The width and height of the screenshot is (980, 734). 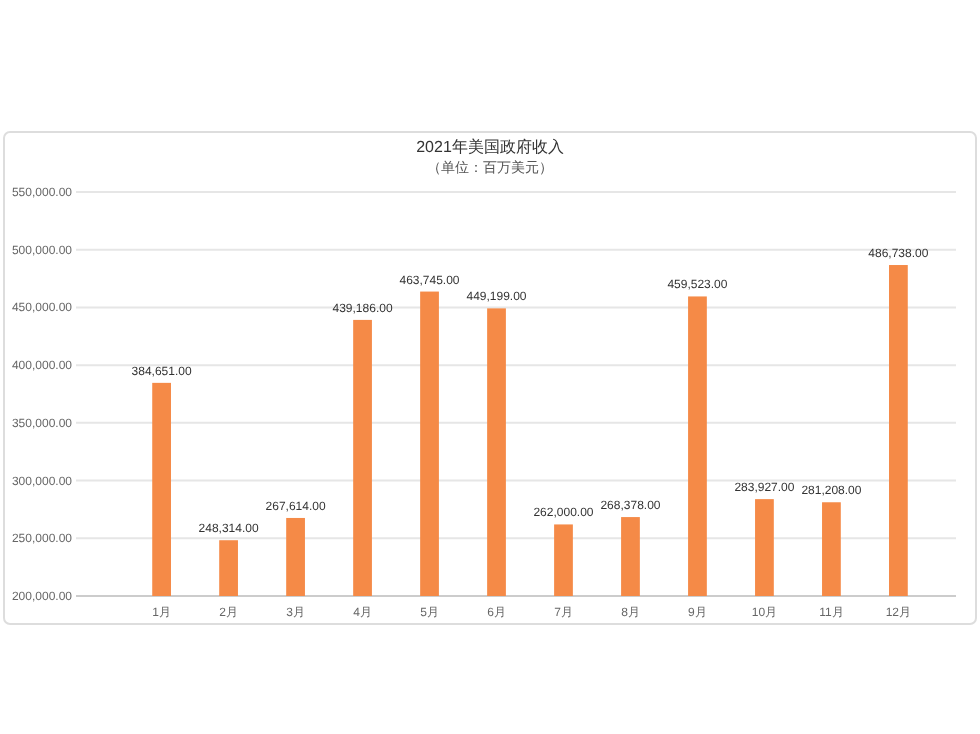 What do you see at coordinates (490, 147) in the screenshot?
I see `chart-title: 2021年美国政府收入` at bounding box center [490, 147].